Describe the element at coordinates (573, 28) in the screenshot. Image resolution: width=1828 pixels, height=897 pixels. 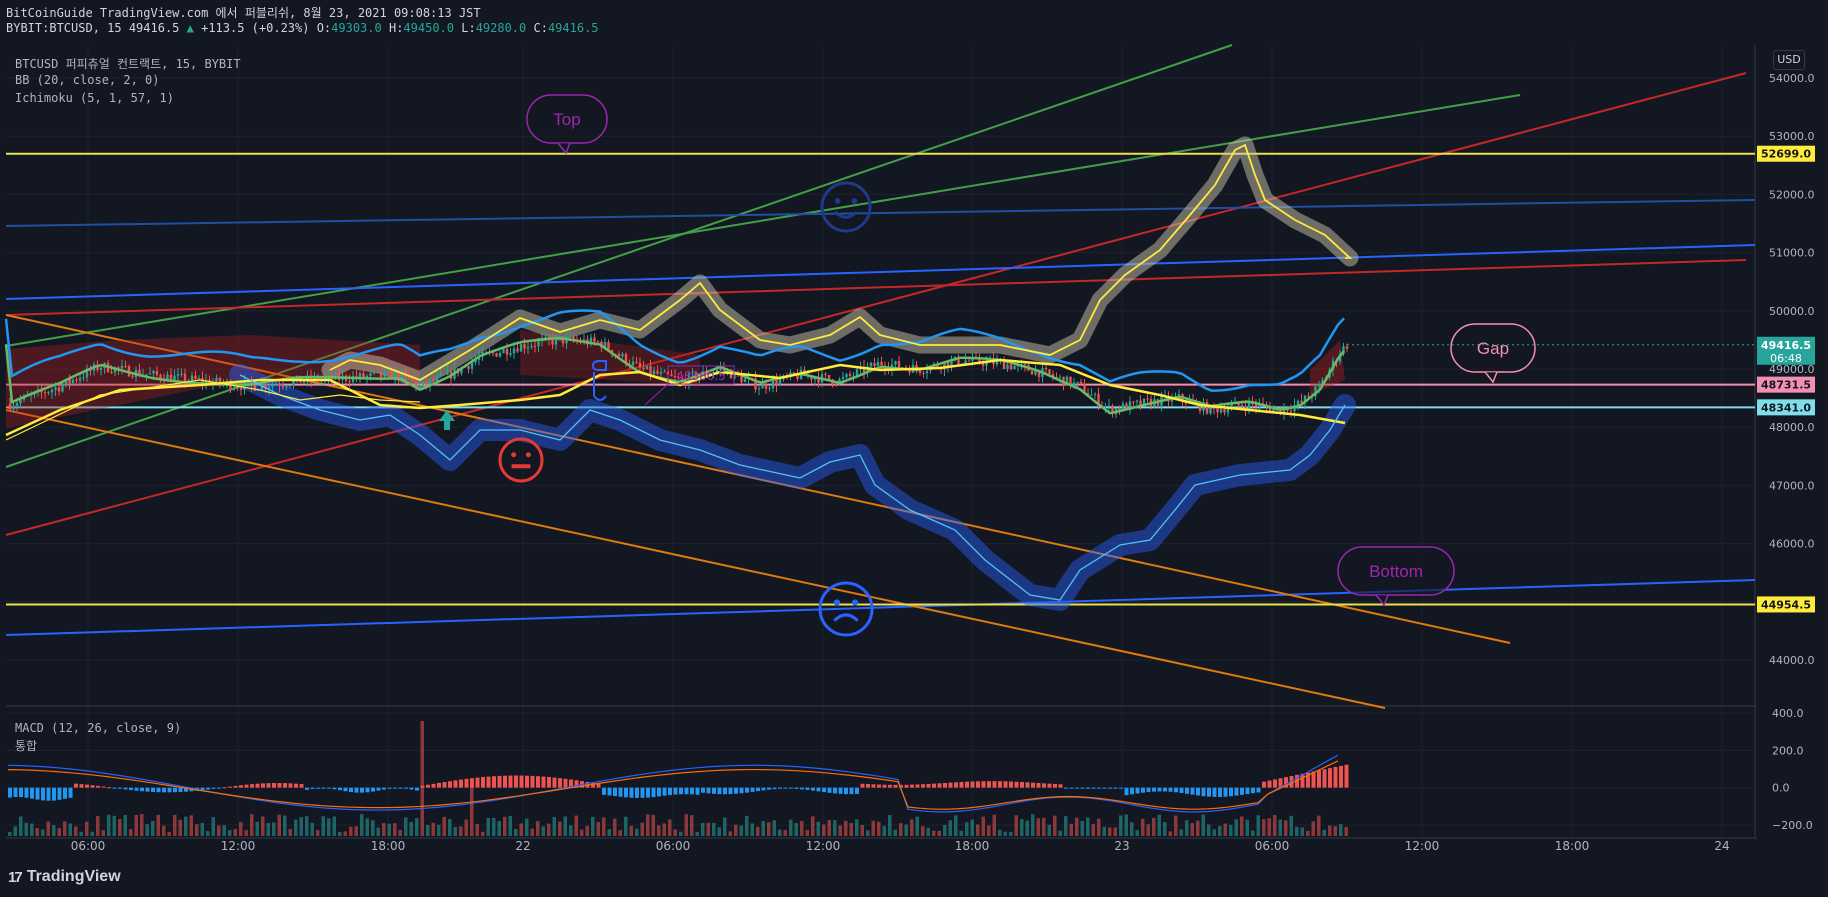
I see `close-value: 49416.5` at that location.